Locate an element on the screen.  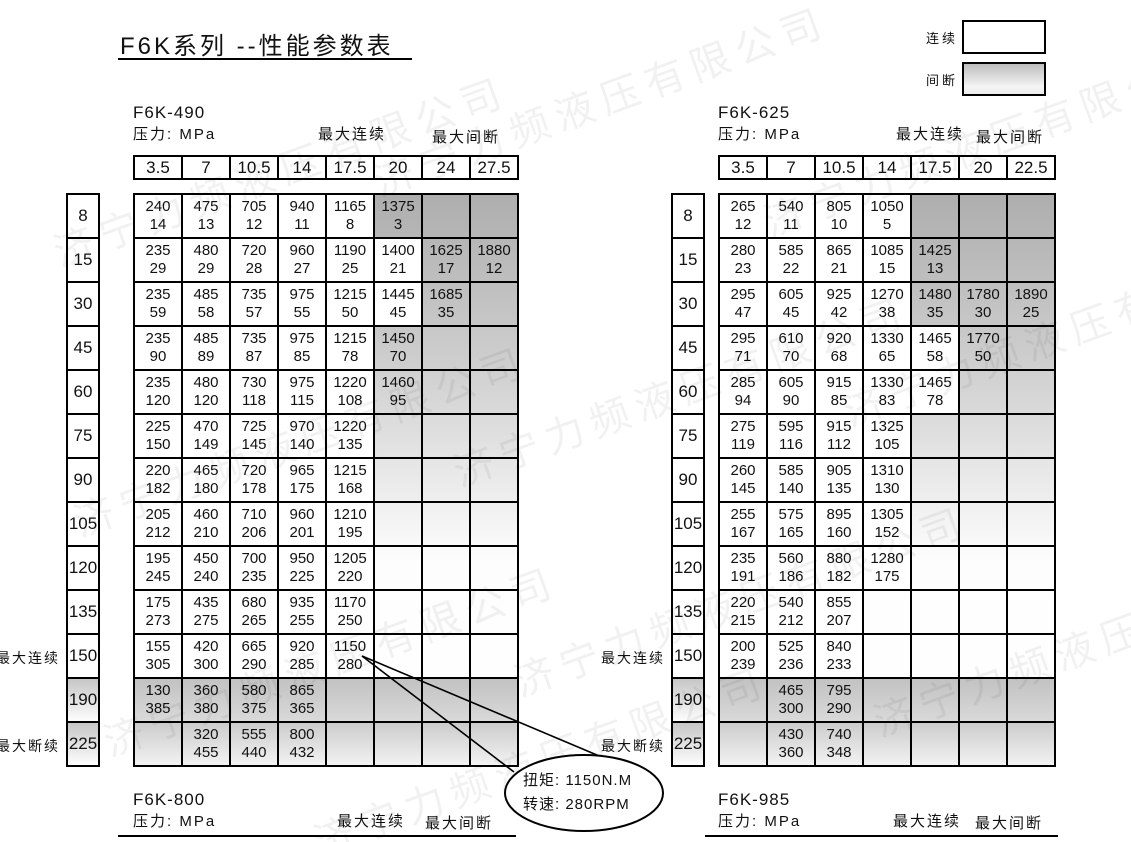
speed-value: 275 is located at coordinates (206, 620).